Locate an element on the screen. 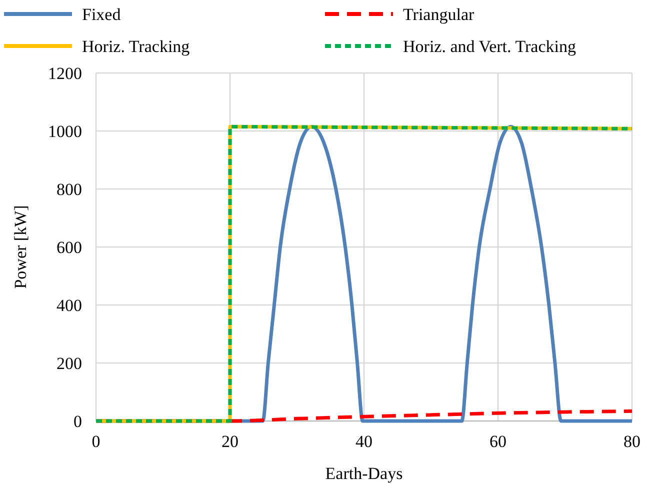 This screenshot has height=489, width=645. legend-label: Triangular is located at coordinates (438, 14).